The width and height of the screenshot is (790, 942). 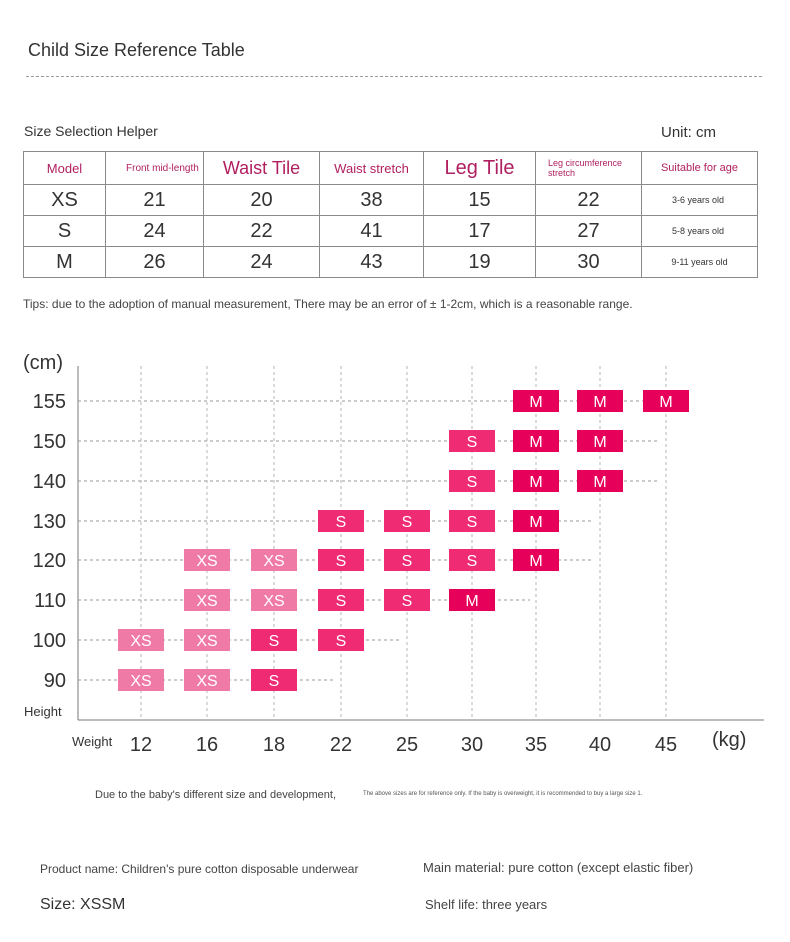 I want to click on x-axis-title: Weight, so click(x=92, y=741).